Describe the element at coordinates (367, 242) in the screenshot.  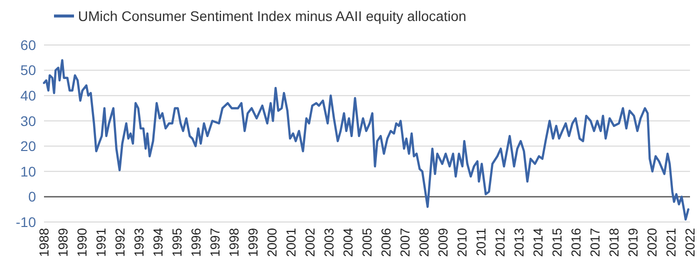
I see `x-tick-label: 2005` at that location.